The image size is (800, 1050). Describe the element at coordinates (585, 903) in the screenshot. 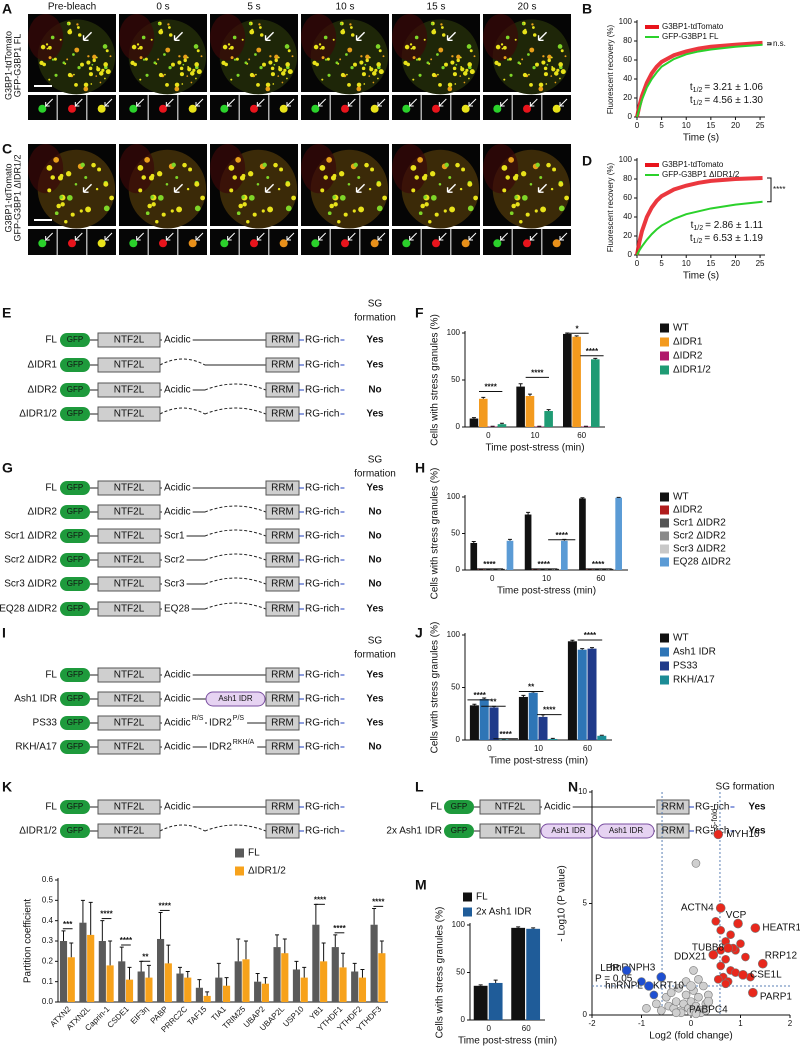

I see `y-tick-label: 5` at that location.